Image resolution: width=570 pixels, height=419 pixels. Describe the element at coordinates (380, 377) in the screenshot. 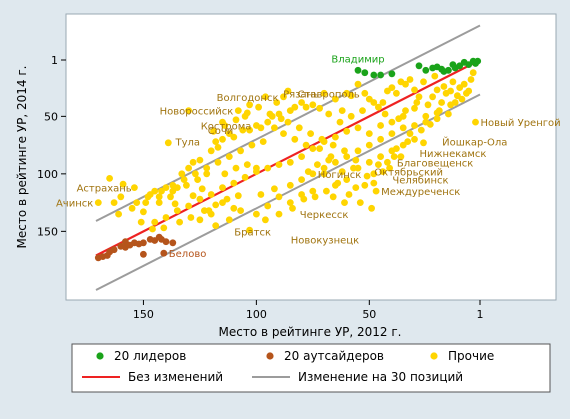

I see `legend-label: Изменение на 30 позиций` at that location.